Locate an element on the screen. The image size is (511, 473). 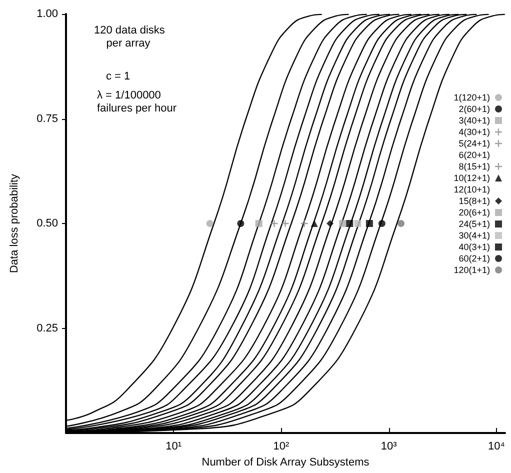
legend-label: 120(1+1) is located at coordinates (472, 270).